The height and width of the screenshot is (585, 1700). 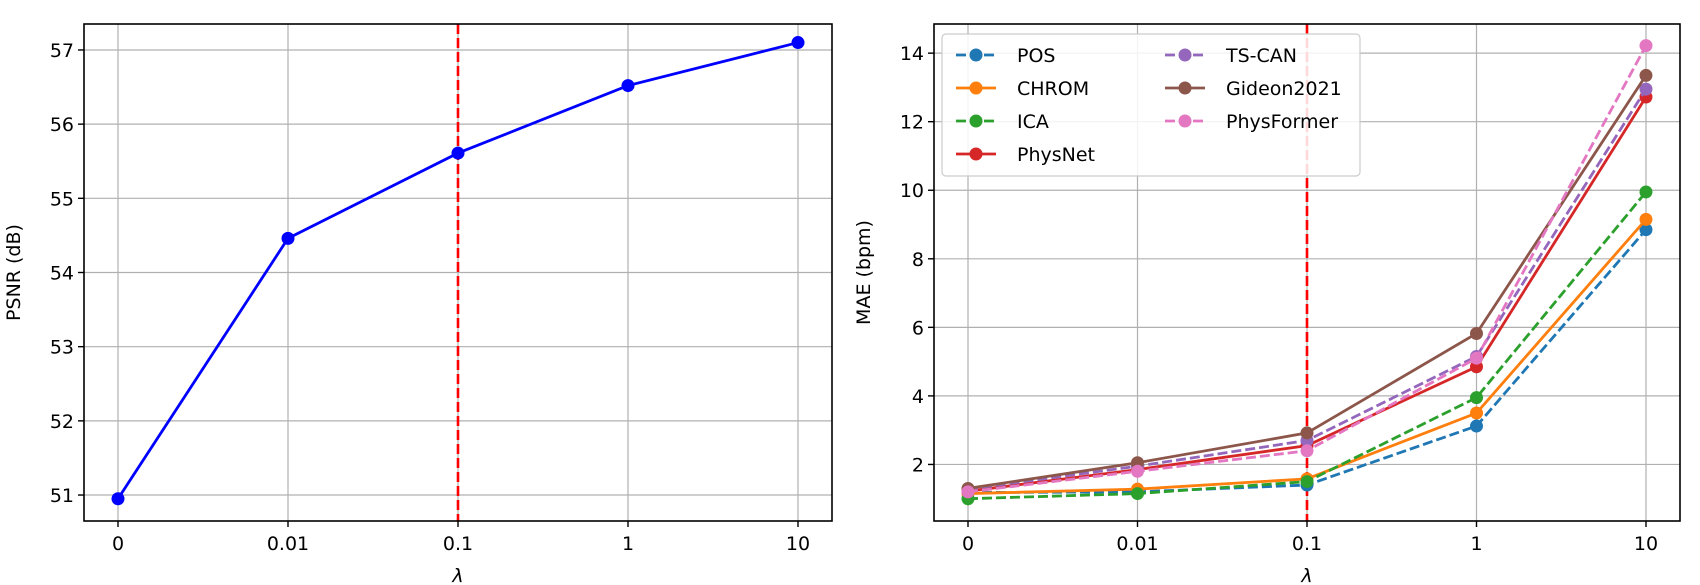 I want to click on legend-label: ICA, so click(x=1033, y=122).